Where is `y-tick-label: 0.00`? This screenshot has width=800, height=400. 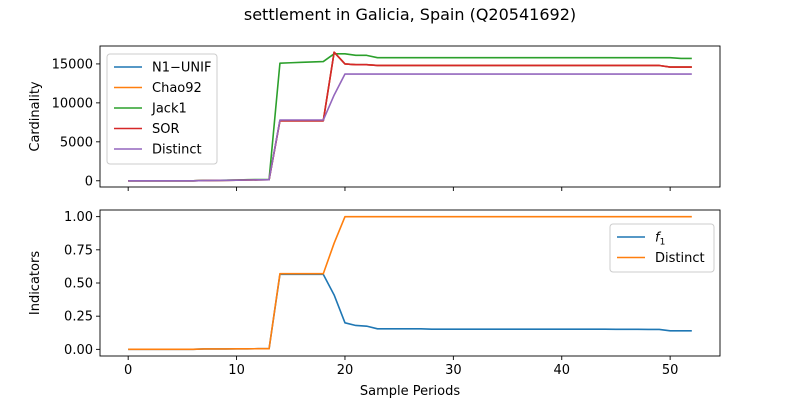 y-tick-label: 0.00 is located at coordinates (78, 350).